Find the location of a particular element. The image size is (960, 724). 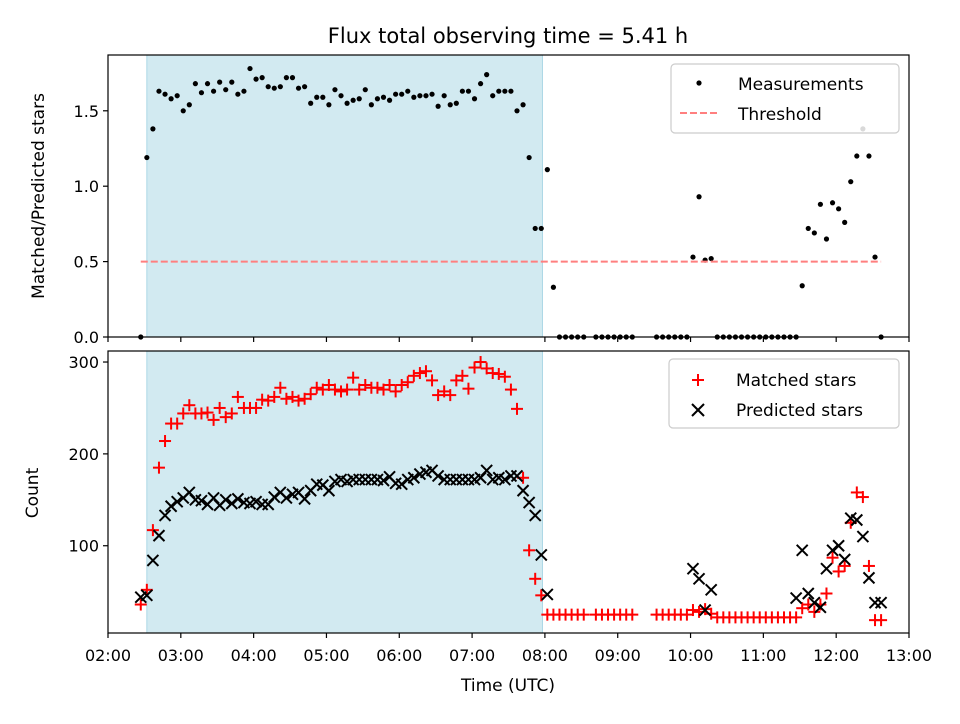

legend-label-matched: Matched stars is located at coordinates (796, 381).